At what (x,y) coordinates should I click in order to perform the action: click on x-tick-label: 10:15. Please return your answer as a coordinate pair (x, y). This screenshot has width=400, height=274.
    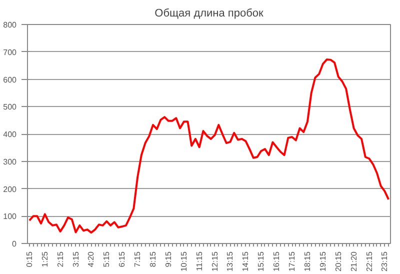
    Looking at the image, I should click on (183, 261).